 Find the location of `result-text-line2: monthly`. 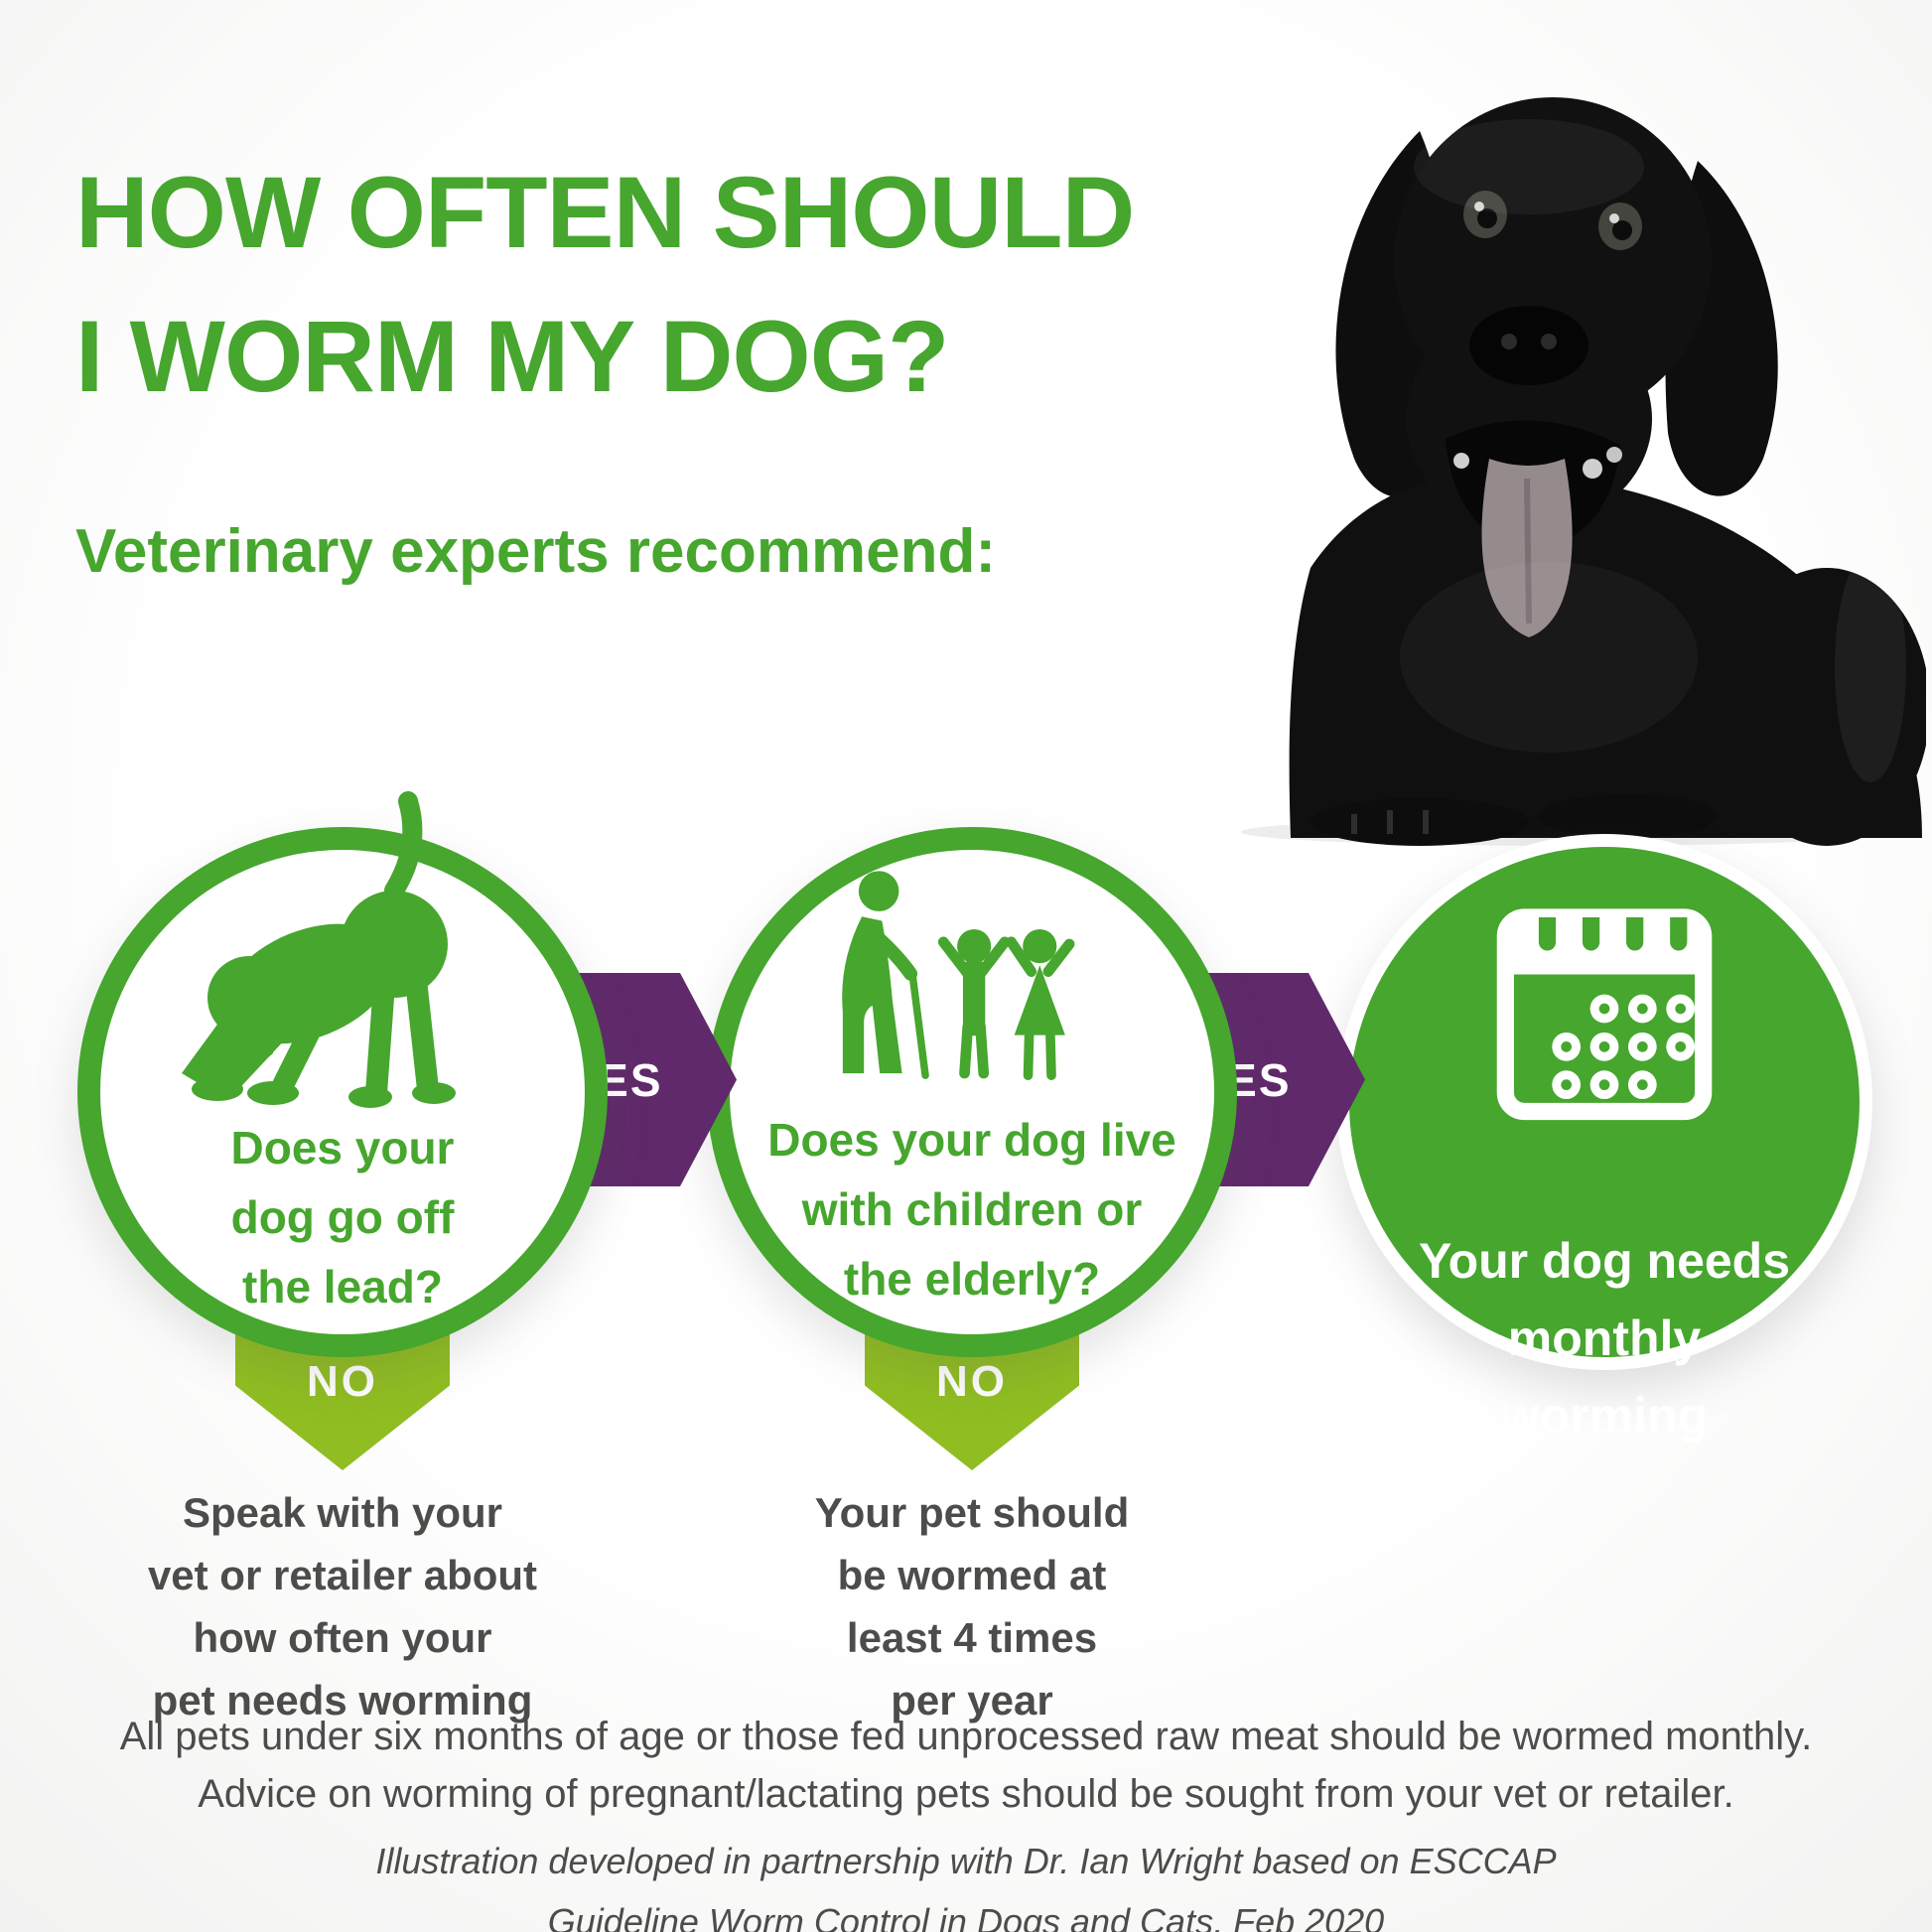

result-text-line2: monthly is located at coordinates (1605, 1339).